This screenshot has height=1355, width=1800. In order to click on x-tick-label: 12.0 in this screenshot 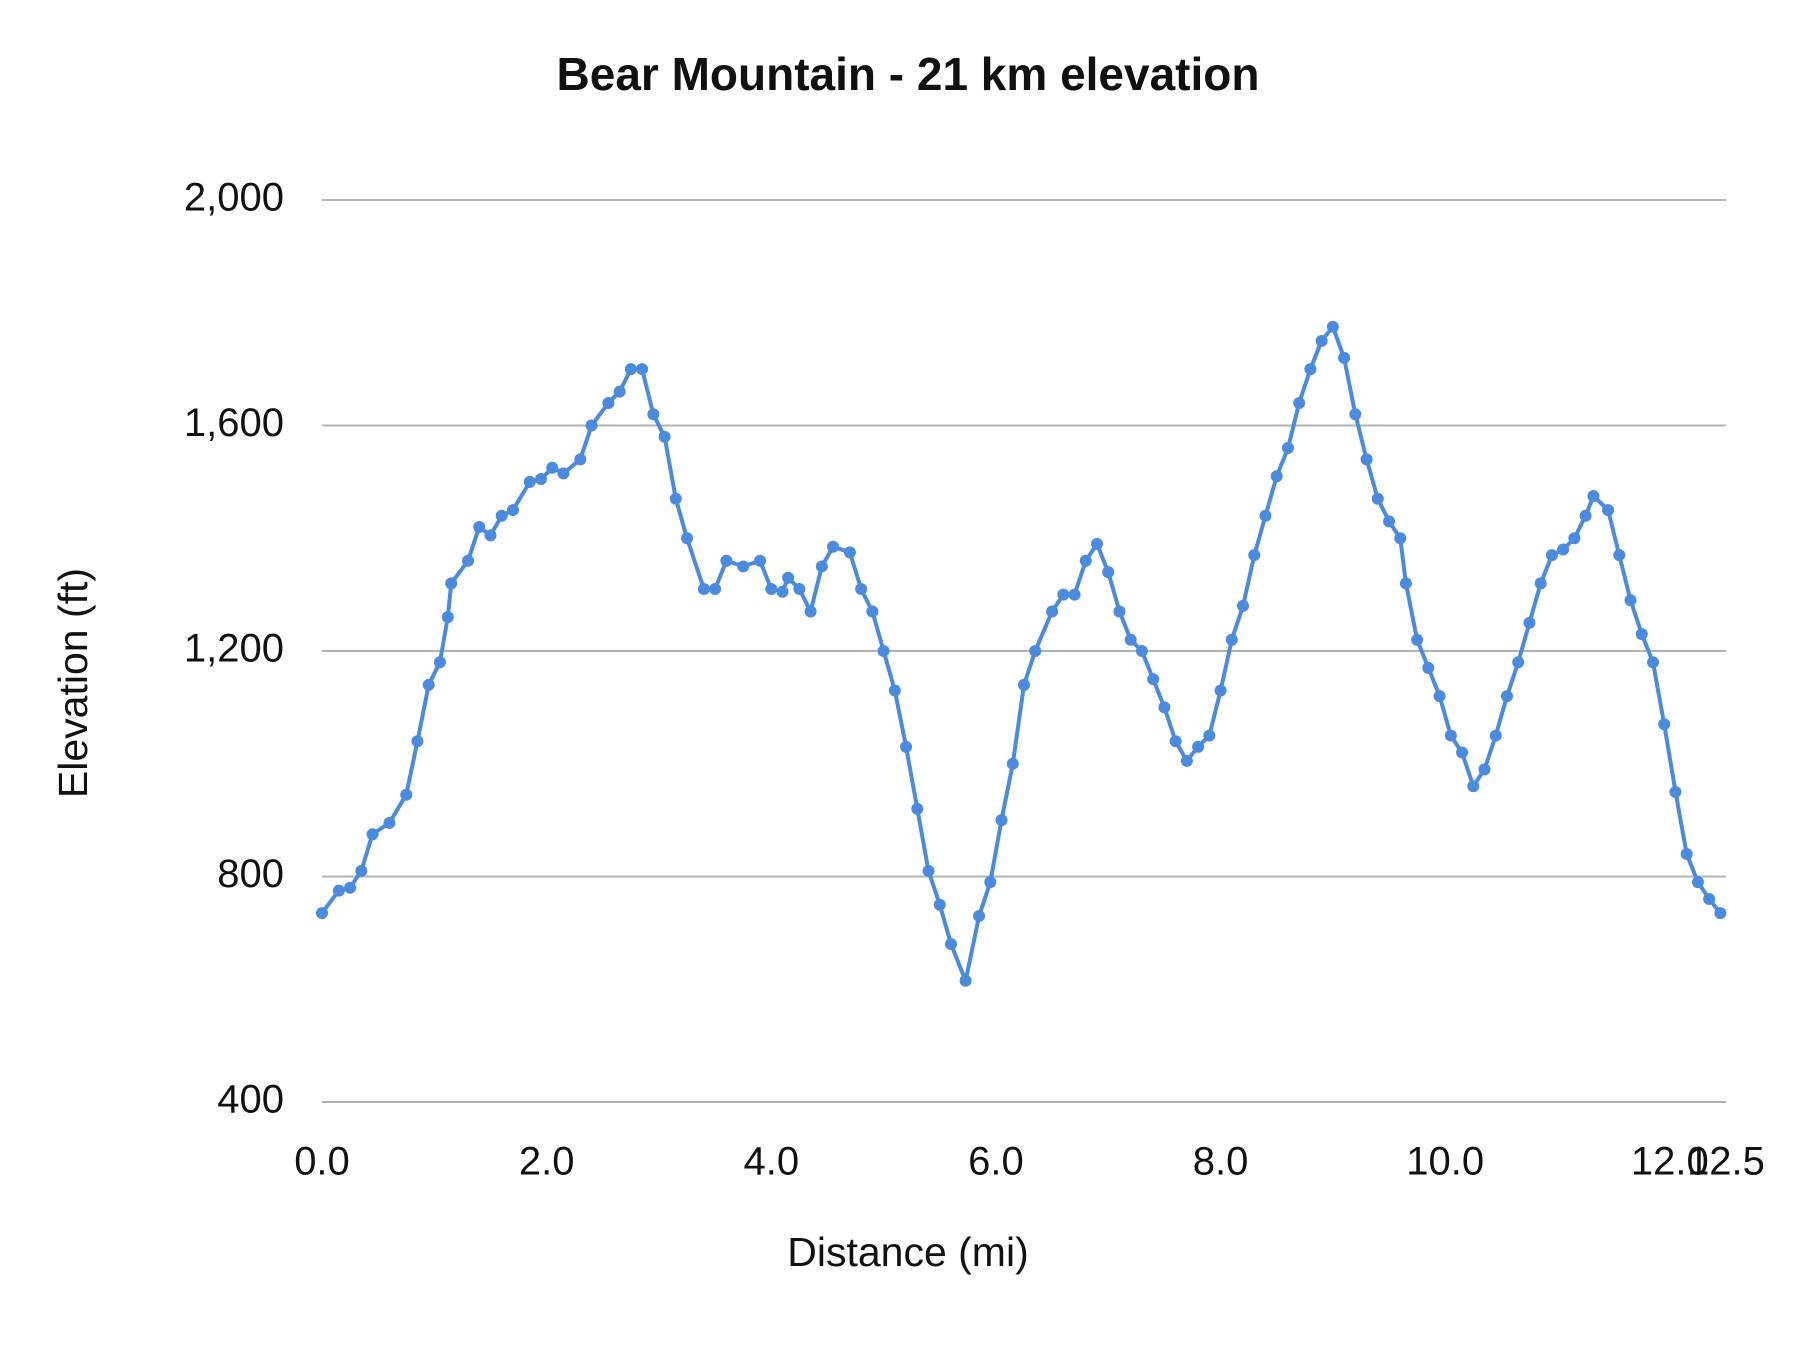, I will do `click(1670, 1162)`.